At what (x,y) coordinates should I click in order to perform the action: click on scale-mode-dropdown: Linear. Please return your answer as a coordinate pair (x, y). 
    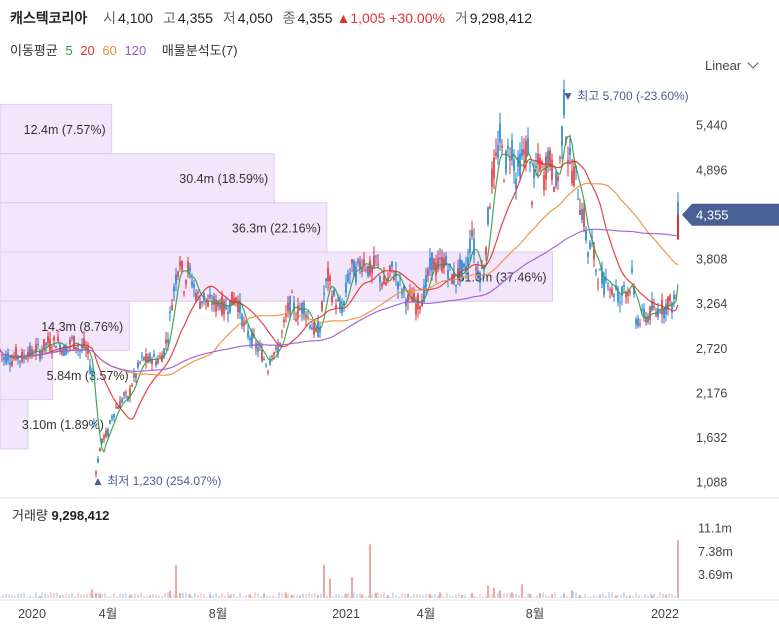
    Looking at the image, I should click on (732, 65).